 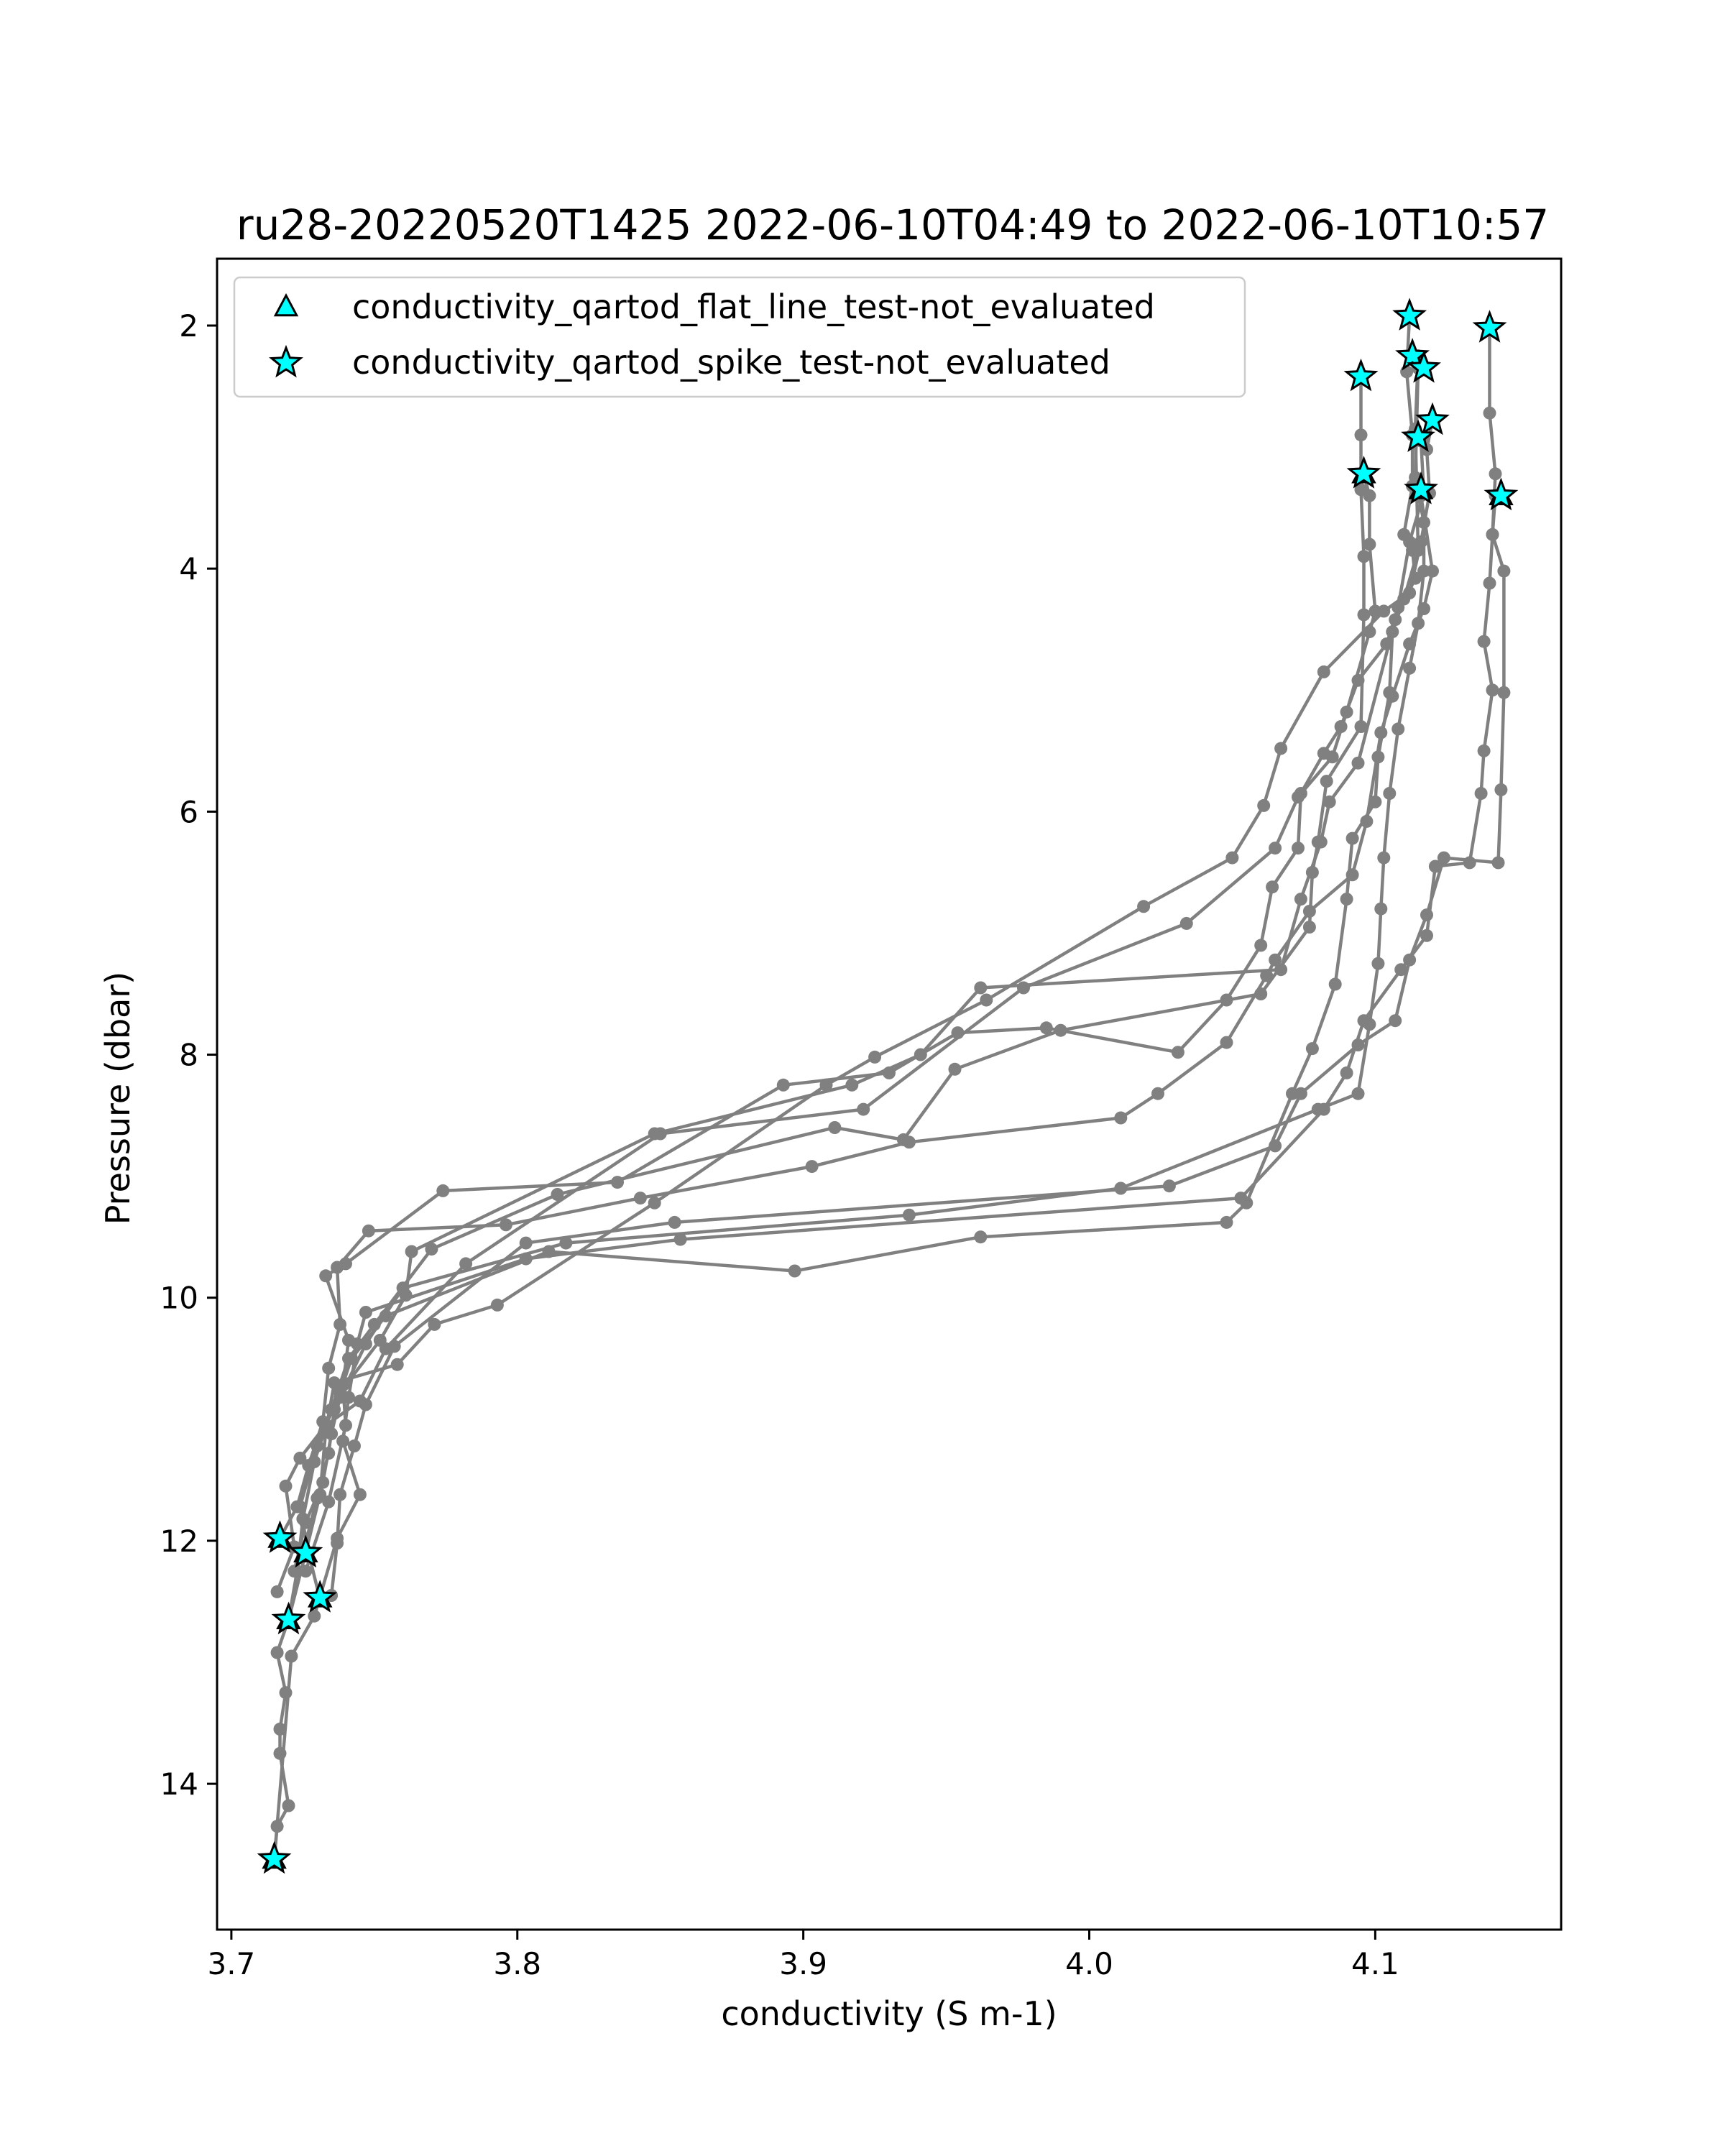 What do you see at coordinates (517, 1964) in the screenshot?
I see `x-tick-label: 3.8` at bounding box center [517, 1964].